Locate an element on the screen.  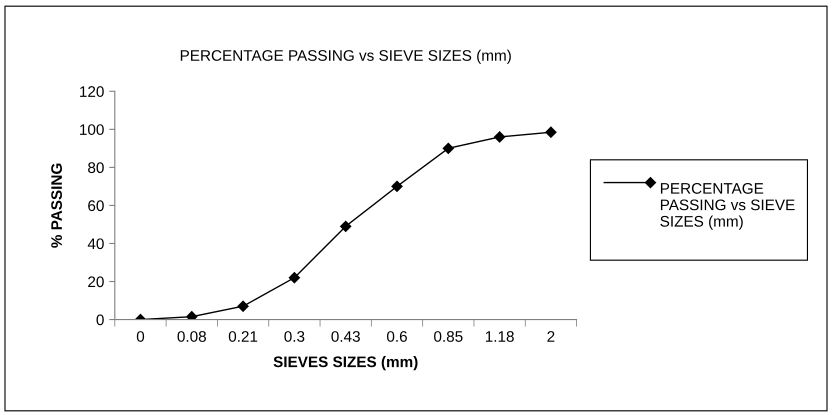
y-tick-label: 60 is located at coordinates (96, 206).